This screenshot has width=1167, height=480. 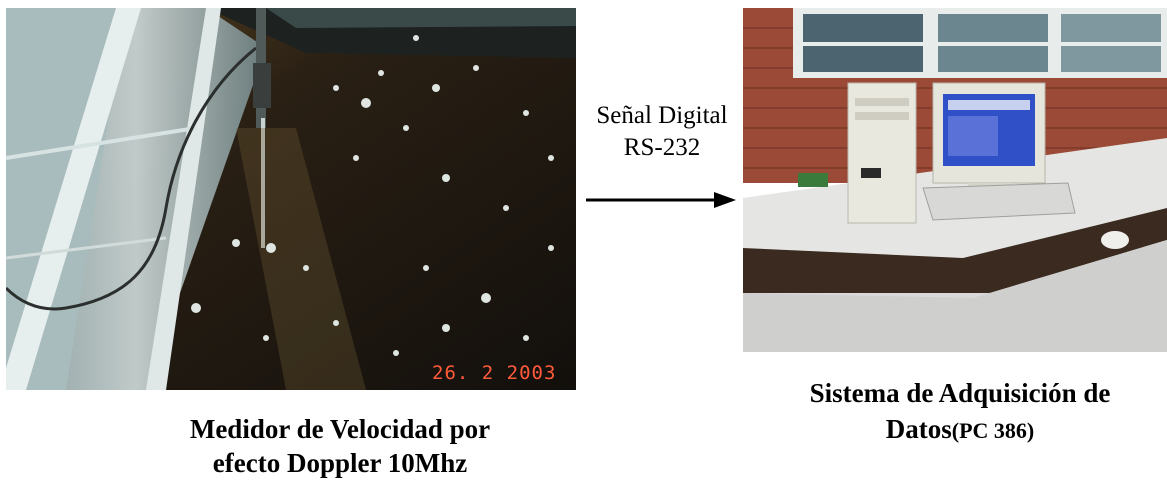 I want to click on right-caption-line2: Datos(PC 386), so click(x=960, y=430).